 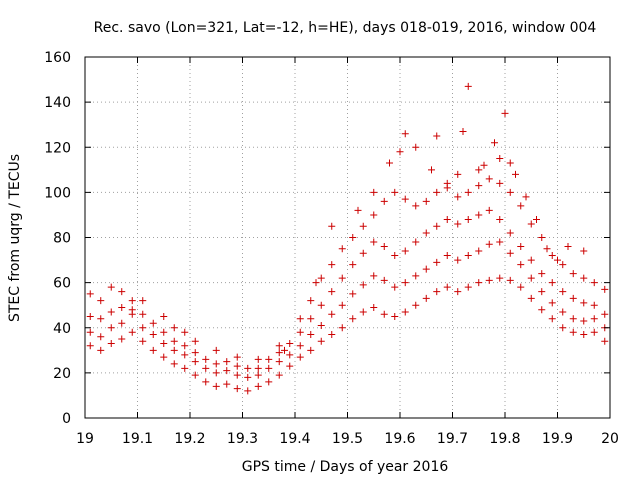 I want to click on y-tick-label: 120, so click(x=57, y=148).